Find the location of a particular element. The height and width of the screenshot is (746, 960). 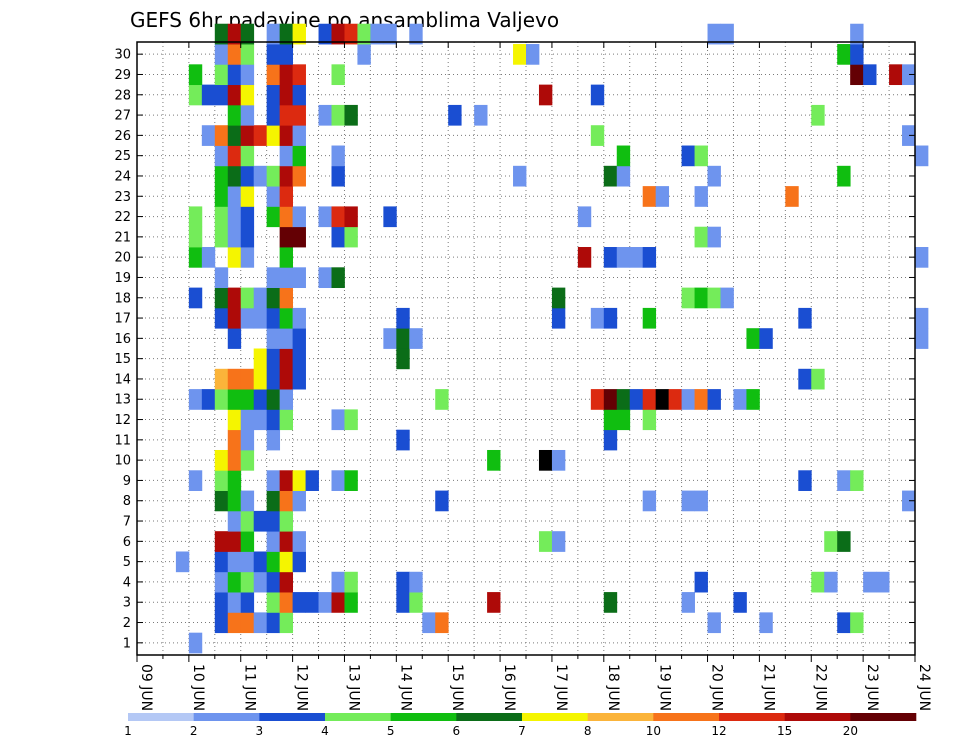

y-tick-label: 25 is located at coordinates (122, 156).